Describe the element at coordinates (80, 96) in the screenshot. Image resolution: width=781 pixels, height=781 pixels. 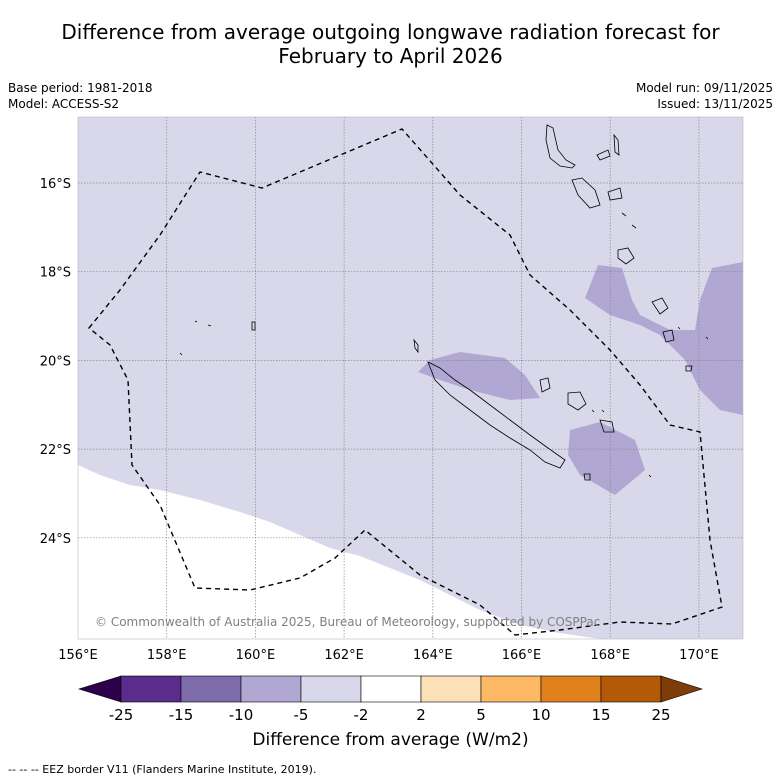
I see `meta-left: Base period: 1981-2018 Model: ACCESS-S2` at that location.